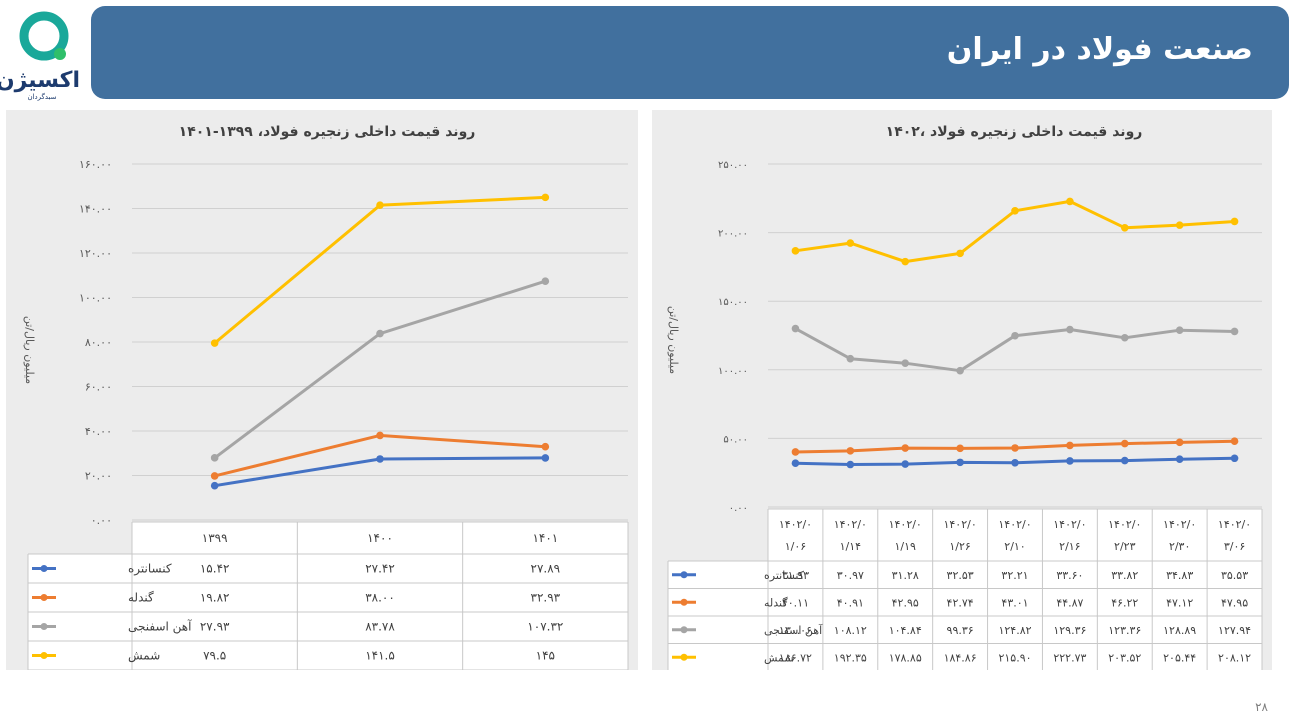  What do you see at coordinates (733, 234) in the screenshot?
I see `y-tick-label: ۲۰۰.۰۰` at bounding box center [733, 234].